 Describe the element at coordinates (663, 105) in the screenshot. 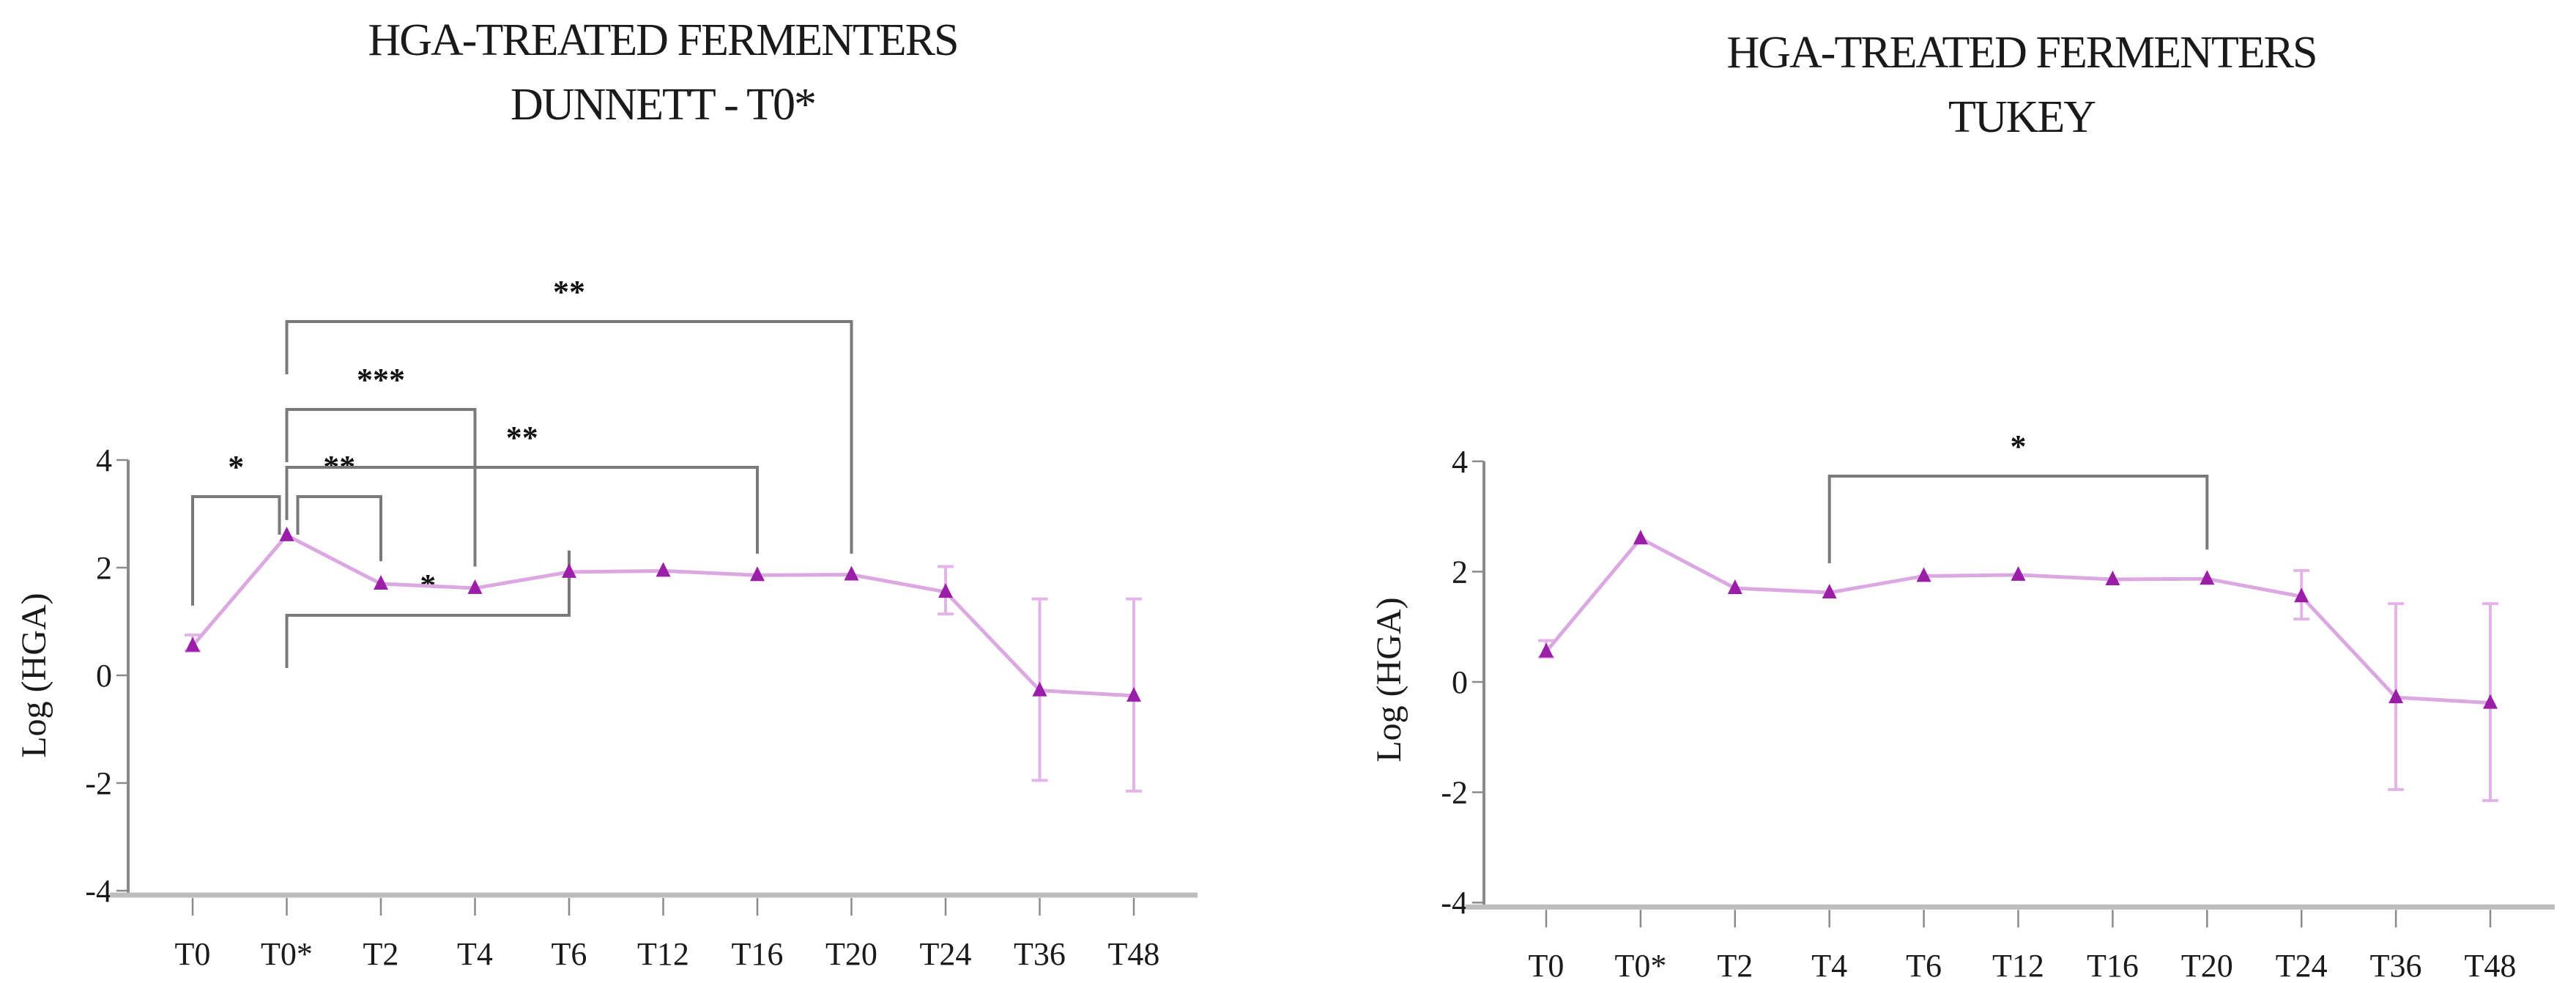

I see `chart-subtitle: DUNNETT - T0*` at that location.